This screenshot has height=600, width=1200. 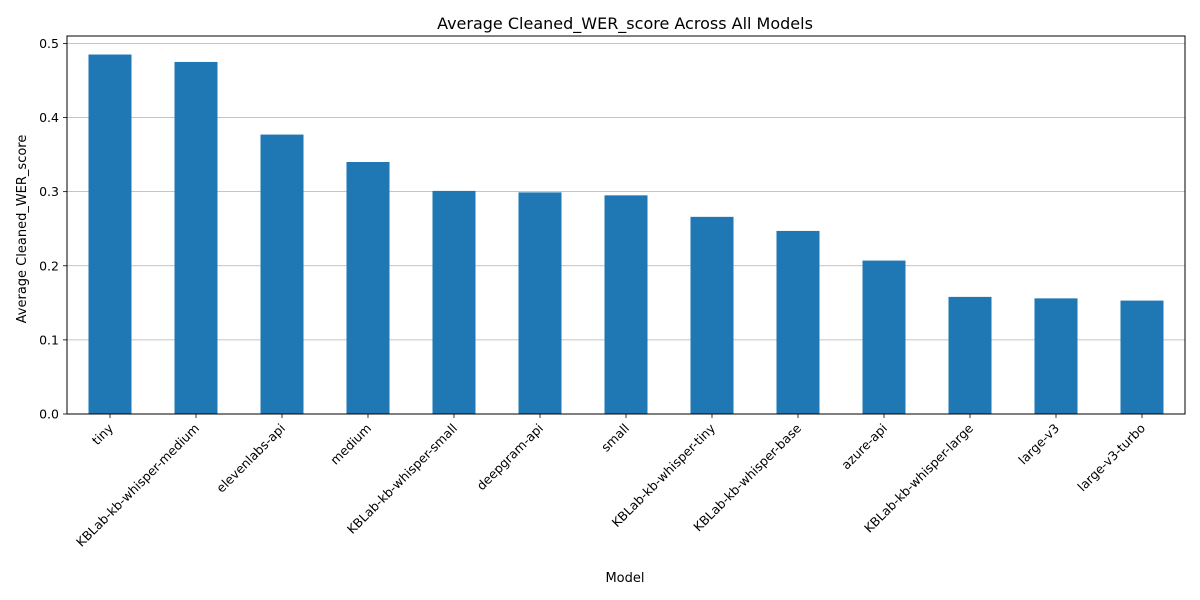 What do you see at coordinates (22, 229) in the screenshot?
I see `y-axis-label: Average Cleaned_WER_score` at bounding box center [22, 229].